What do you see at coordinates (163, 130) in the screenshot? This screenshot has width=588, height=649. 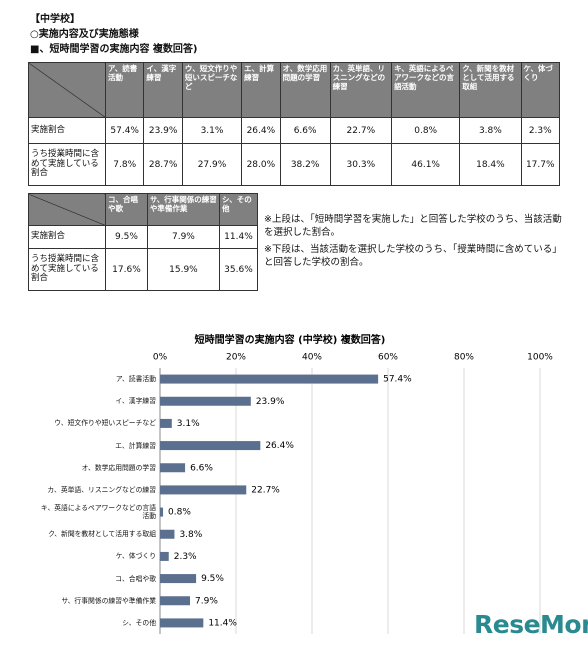 I see `table-cell: 23.9%` at bounding box center [163, 130].